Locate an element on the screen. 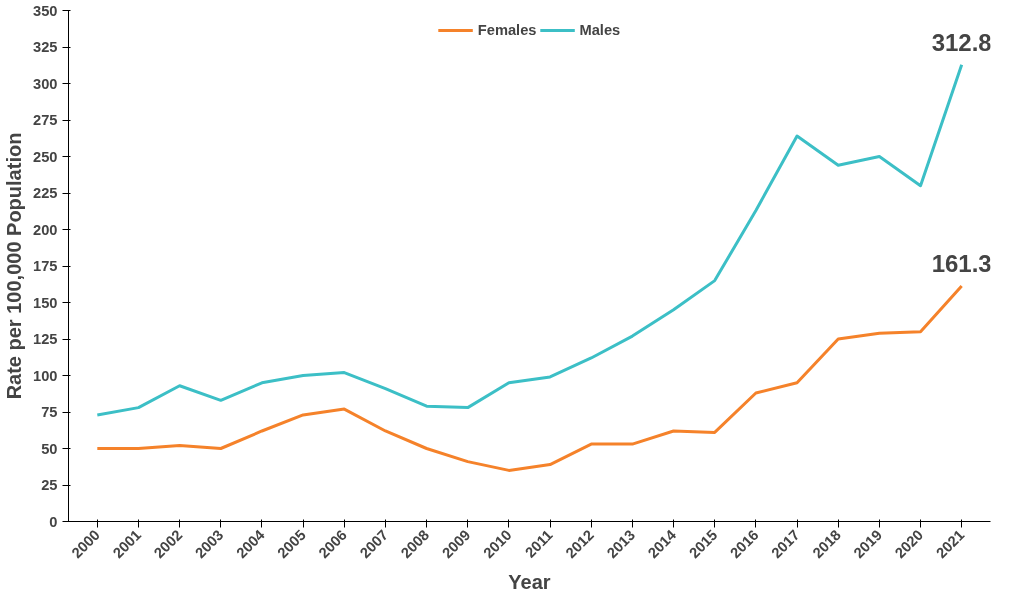  annotation: 161.3 is located at coordinates (961, 263).